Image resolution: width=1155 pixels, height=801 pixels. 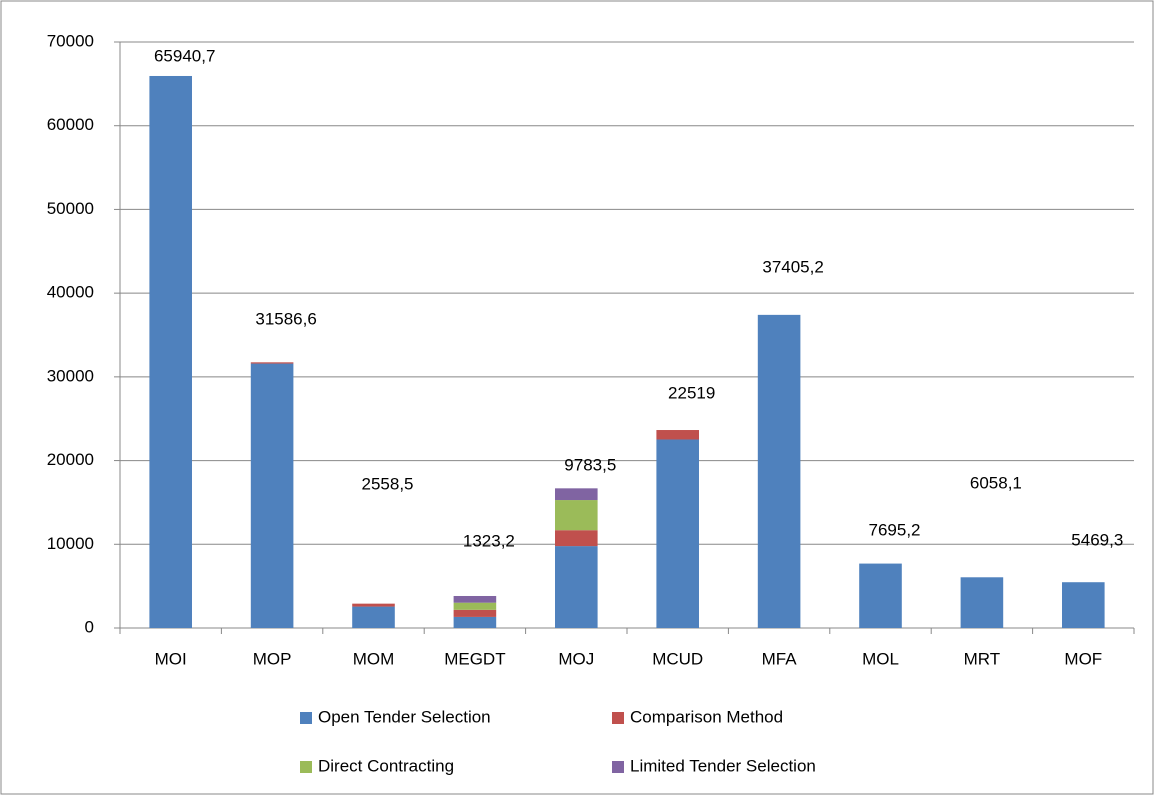 What do you see at coordinates (272, 658) in the screenshot?
I see `x-tick-label: MOP` at bounding box center [272, 658].